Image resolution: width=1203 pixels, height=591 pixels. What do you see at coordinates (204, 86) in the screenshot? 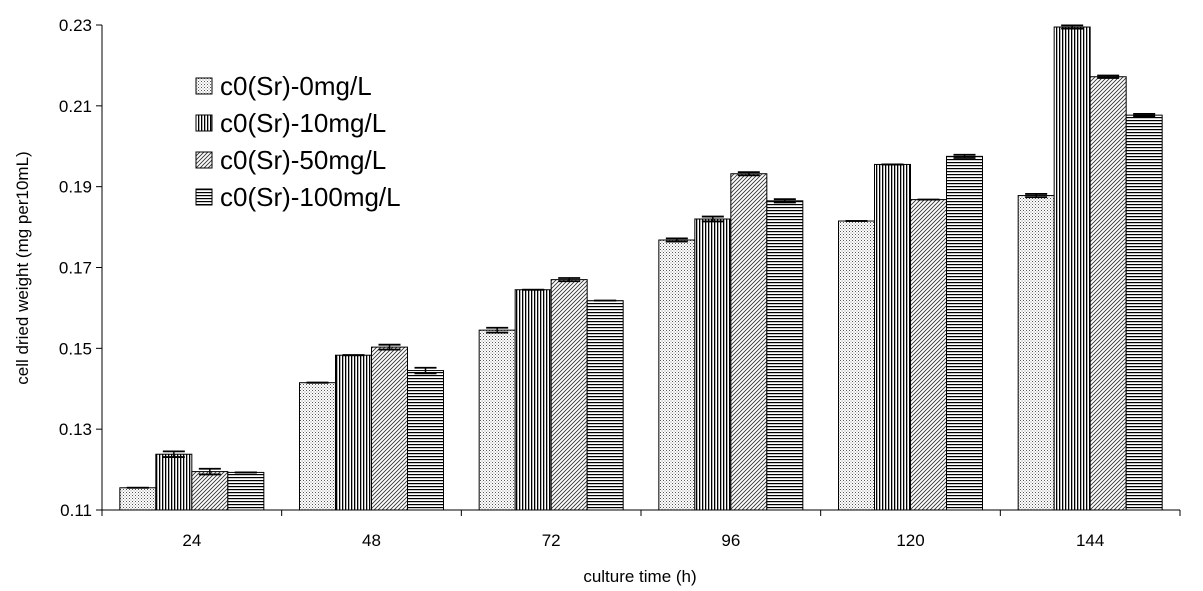
I see `legend-swatch-dots` at bounding box center [204, 86].